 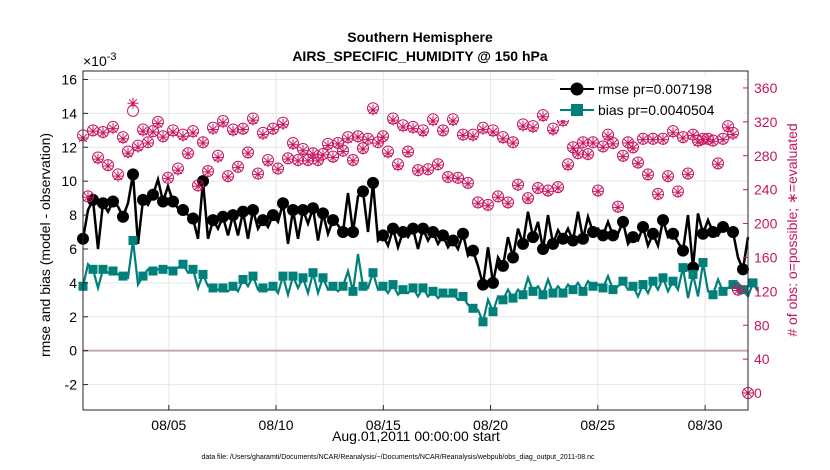 I want to click on y-tick-label: 10, so click(x=69, y=181).